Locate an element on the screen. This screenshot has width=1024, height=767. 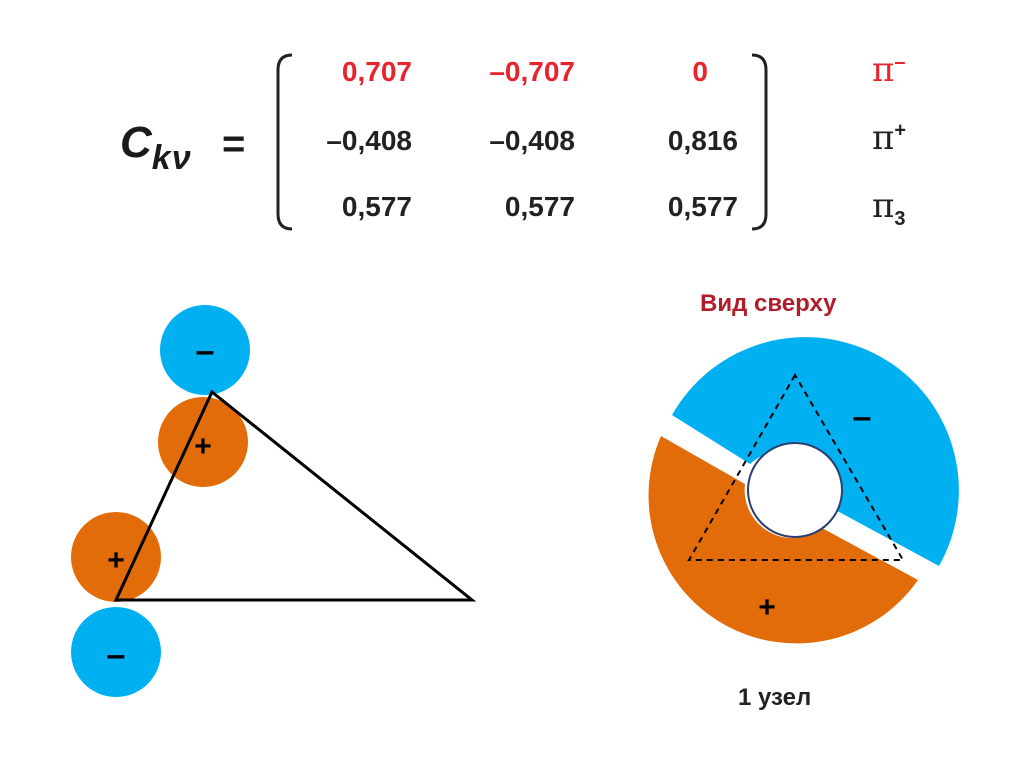
left-bracket is located at coordinates (284, 142).